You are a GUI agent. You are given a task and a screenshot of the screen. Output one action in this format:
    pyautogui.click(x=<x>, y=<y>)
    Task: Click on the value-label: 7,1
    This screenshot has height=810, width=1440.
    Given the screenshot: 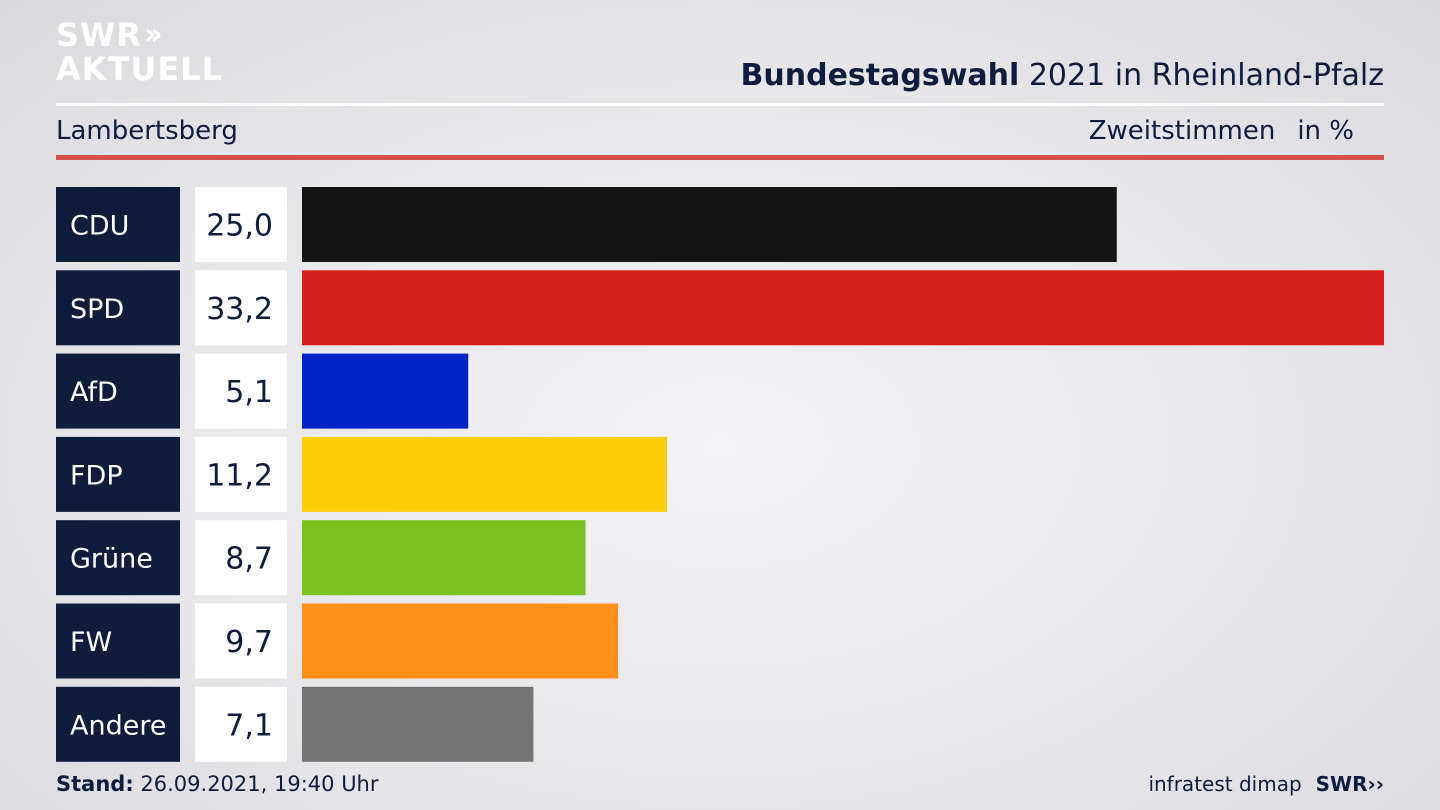 What is the action you would take?
    pyautogui.click(x=249, y=725)
    